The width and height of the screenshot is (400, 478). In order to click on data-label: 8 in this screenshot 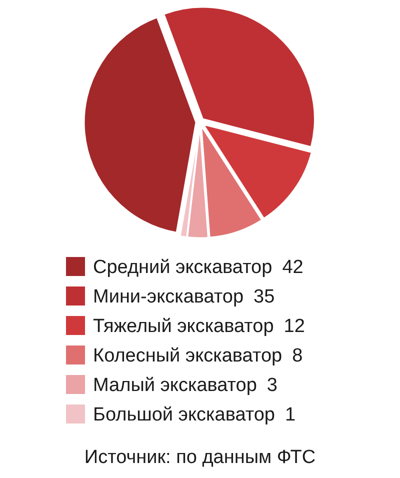, I will do `click(297, 356)`.